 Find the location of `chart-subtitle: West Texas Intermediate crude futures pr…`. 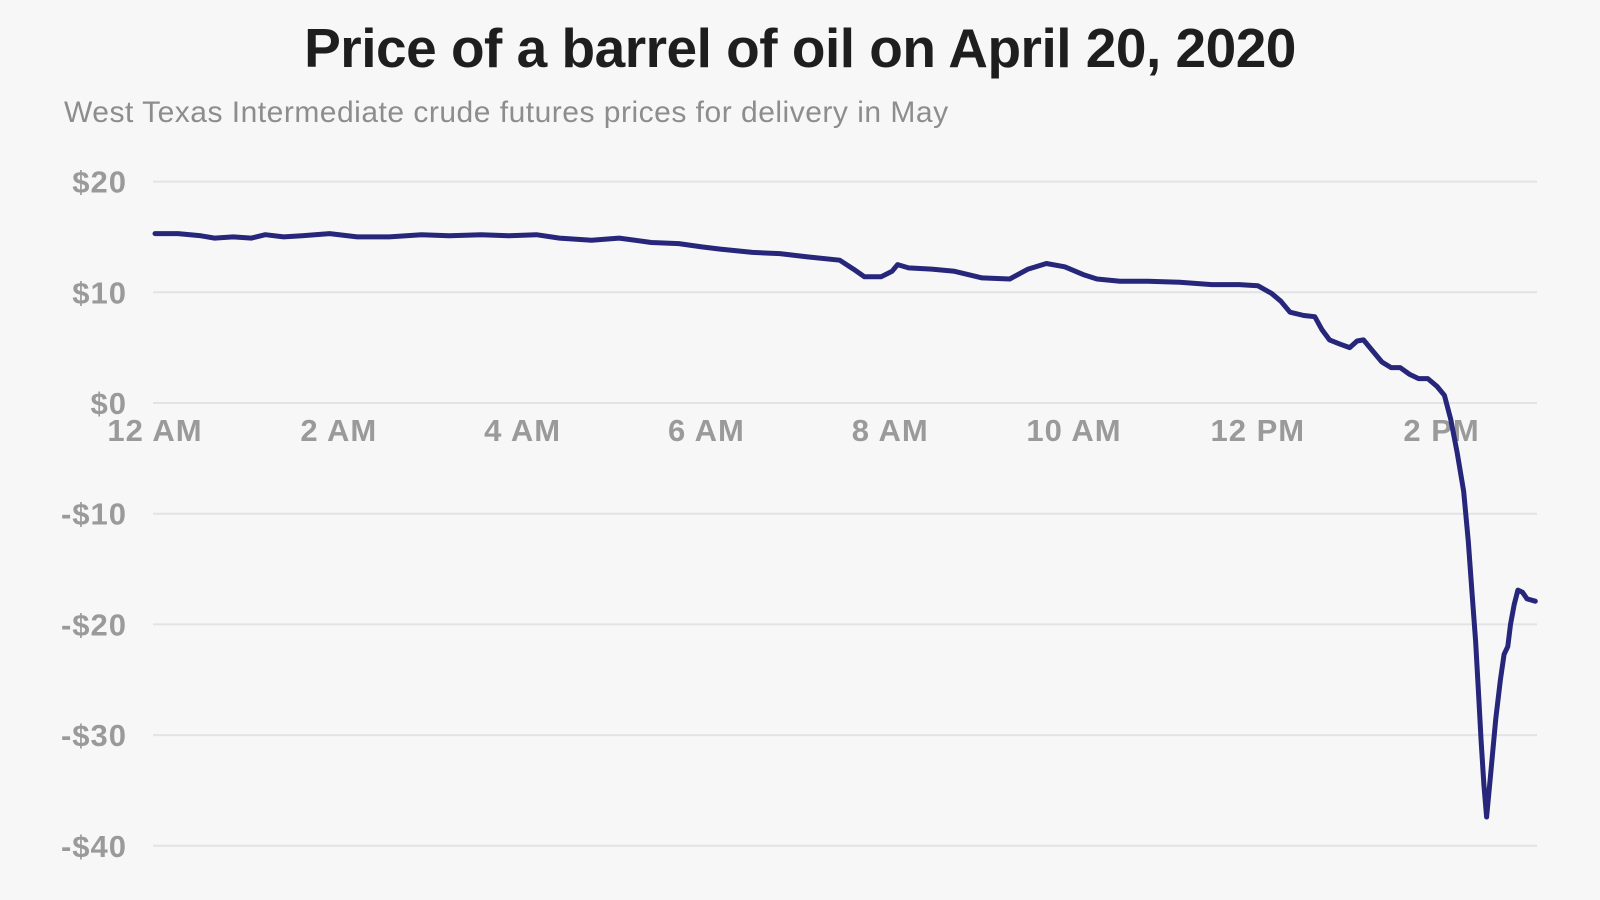

chart-subtitle: West Texas Intermediate crude futures pr… is located at coordinates (506, 112).